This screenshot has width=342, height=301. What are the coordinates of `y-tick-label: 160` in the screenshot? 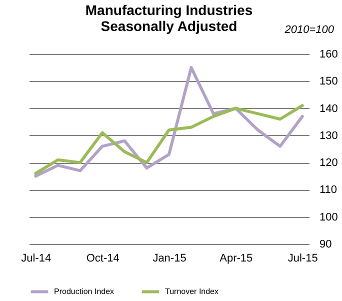 It's located at (329, 54).